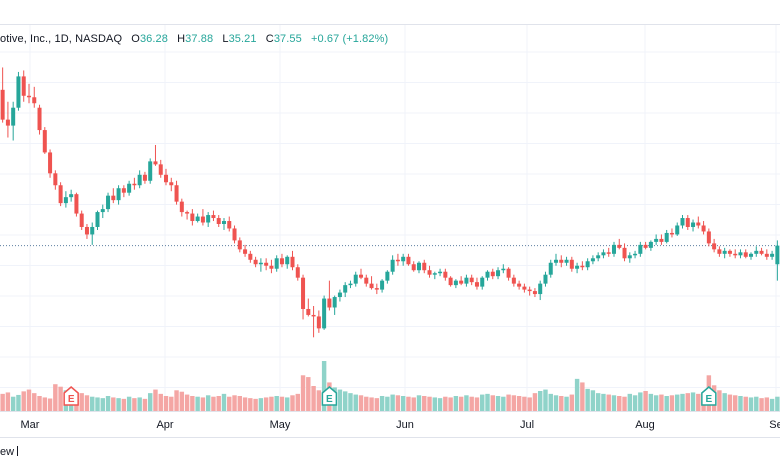  What do you see at coordinates (242, 39) in the screenshot?
I see `low-value: 35.21` at bounding box center [242, 39].